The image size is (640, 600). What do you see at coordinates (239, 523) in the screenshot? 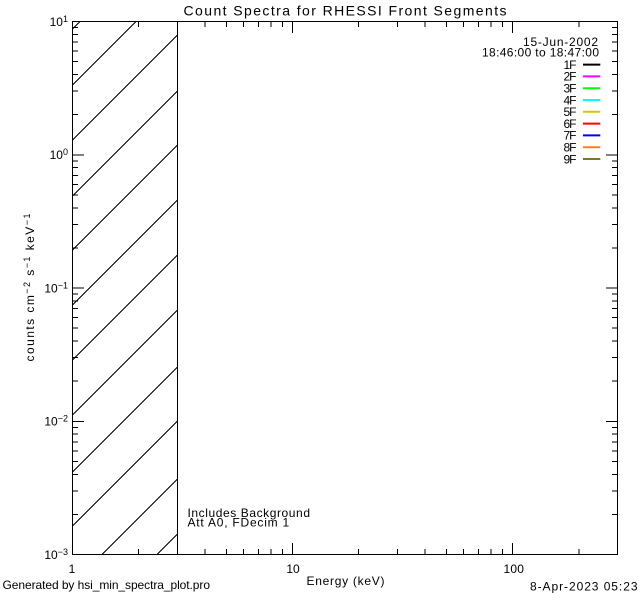
I see `svg-text: Att A0, FDecim 1` at bounding box center [239, 523].